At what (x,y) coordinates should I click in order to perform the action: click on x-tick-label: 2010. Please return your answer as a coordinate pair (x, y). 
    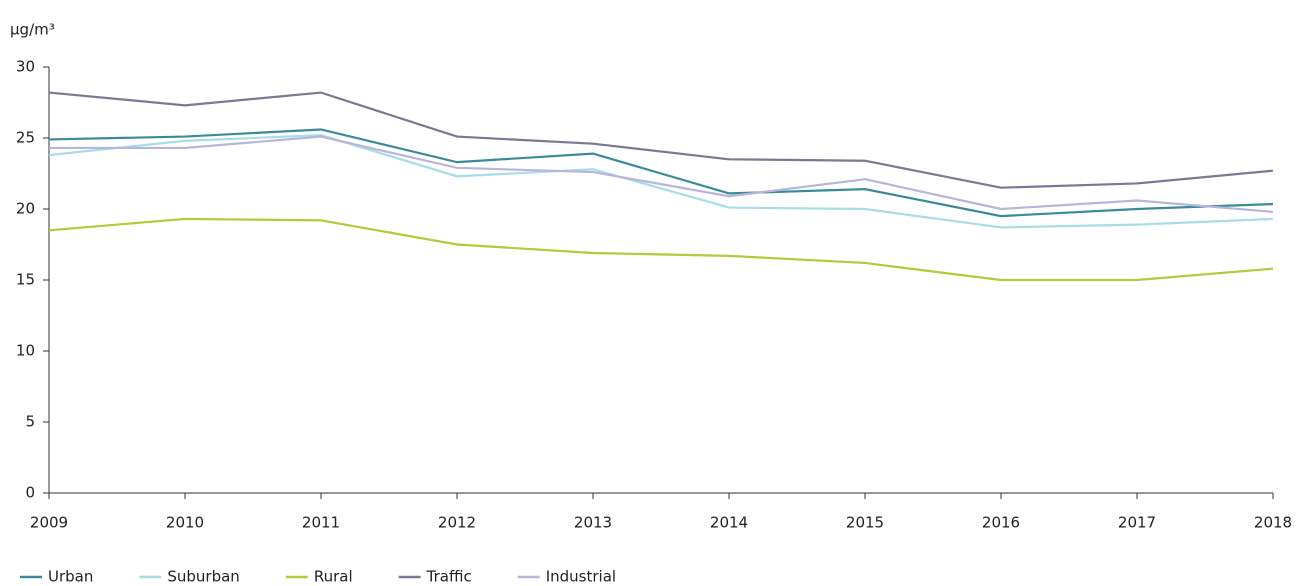
    Looking at the image, I should click on (185, 523).